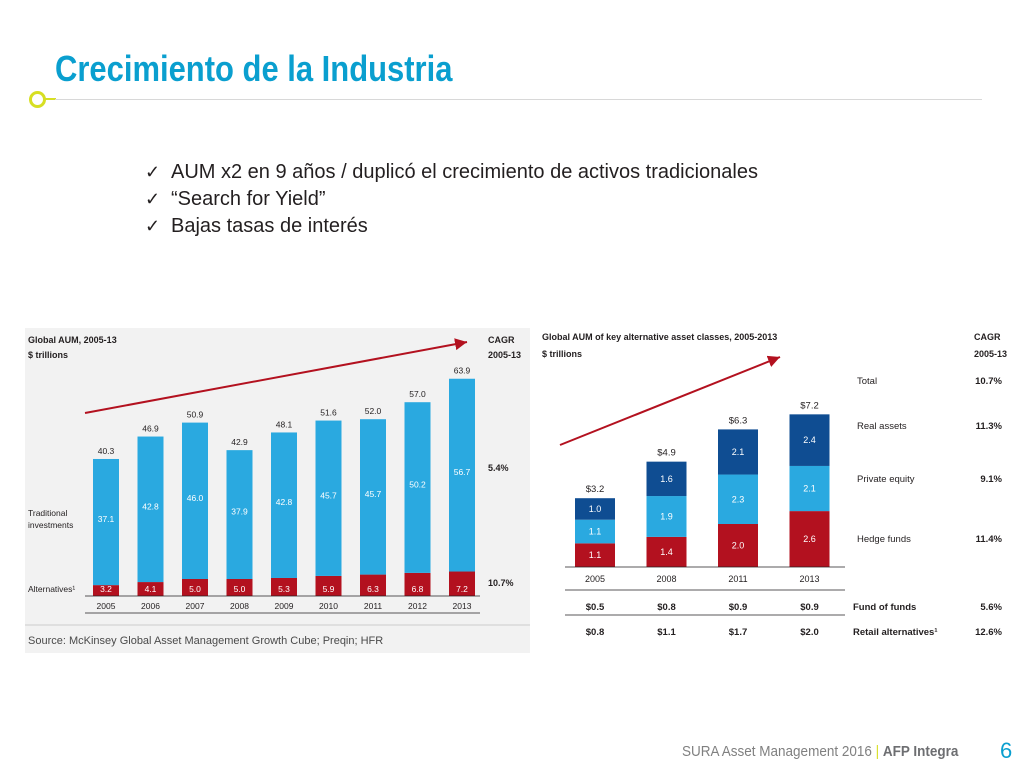  Describe the element at coordinates (867, 381) in the screenshot. I see `legend-total: Total` at that location.